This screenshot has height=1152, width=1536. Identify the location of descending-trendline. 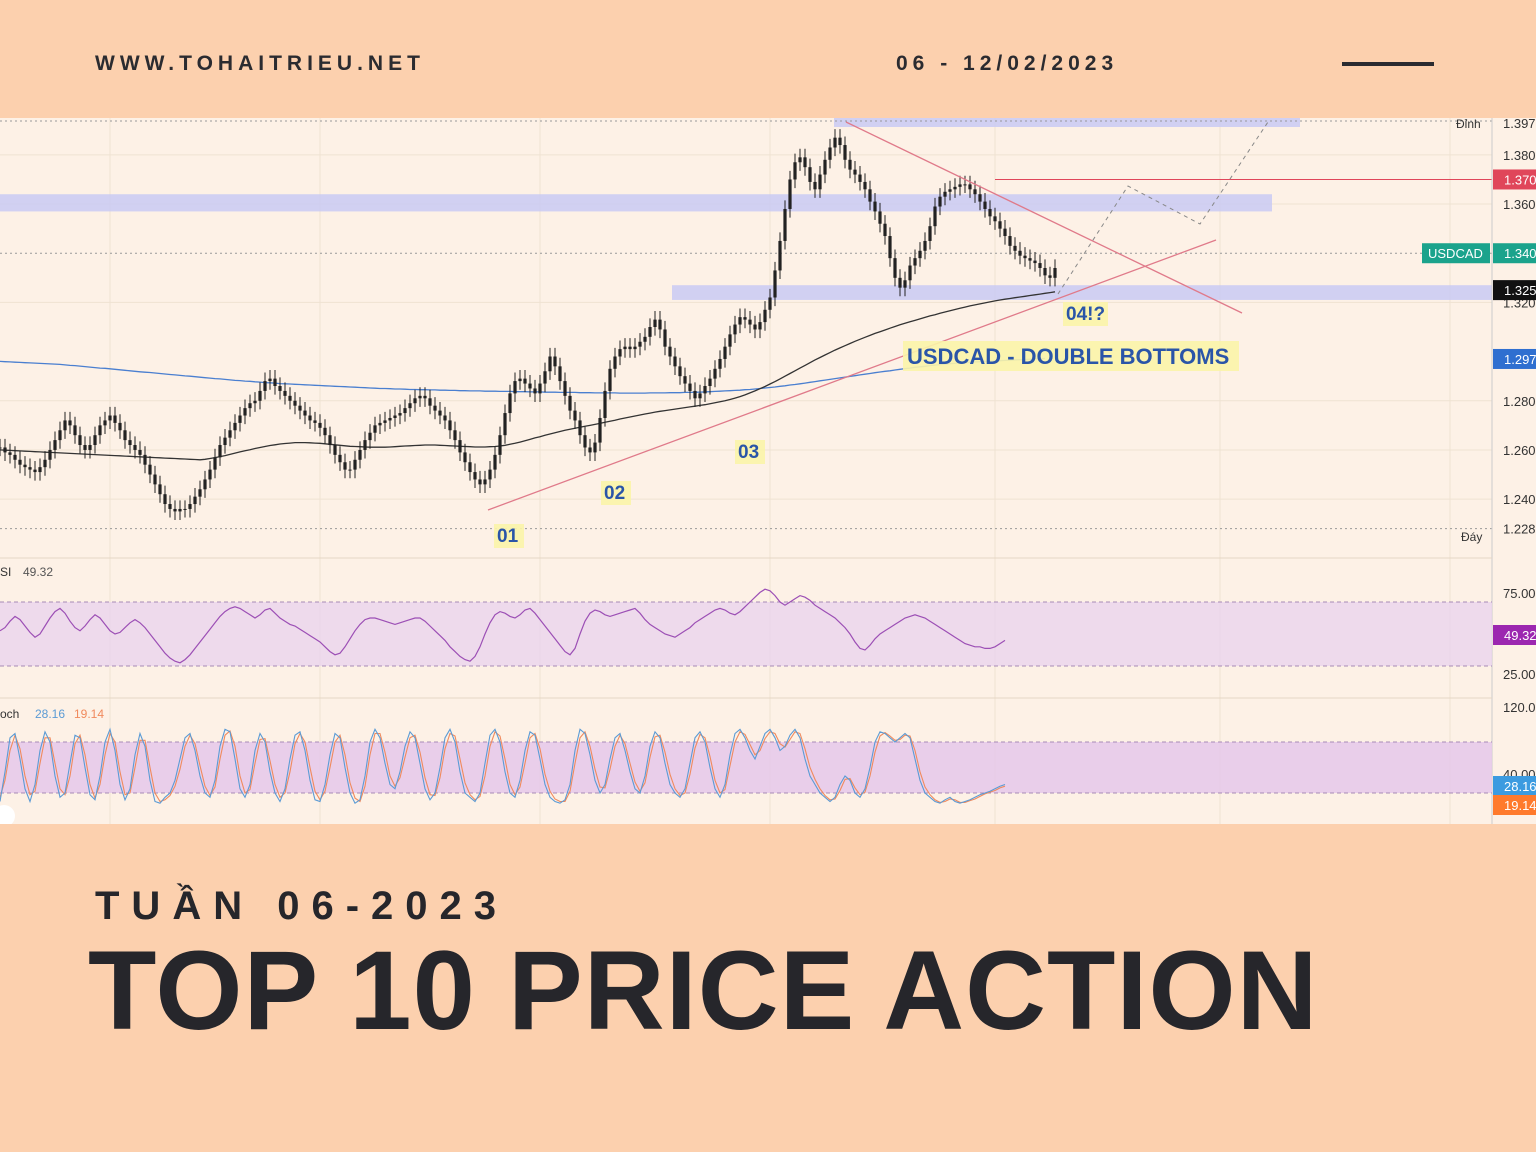
(1044, 217).